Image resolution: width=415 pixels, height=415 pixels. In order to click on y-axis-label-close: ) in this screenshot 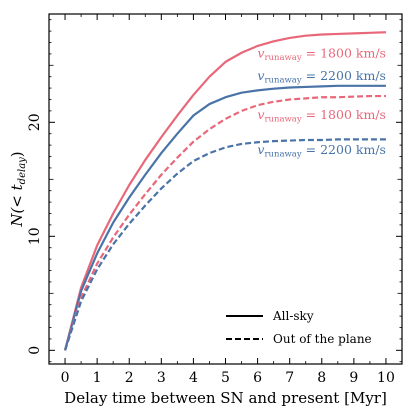, I will do `click(17, 154)`.